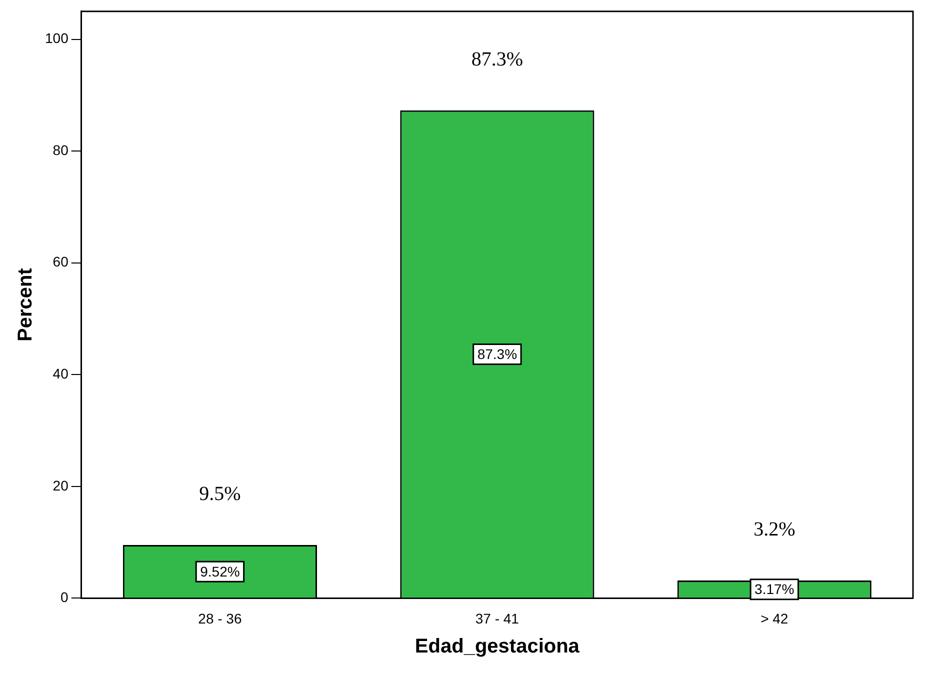 Image resolution: width=927 pixels, height=673 pixels. What do you see at coordinates (497, 59) in the screenshot?
I see `annotation: 87.3%` at bounding box center [497, 59].